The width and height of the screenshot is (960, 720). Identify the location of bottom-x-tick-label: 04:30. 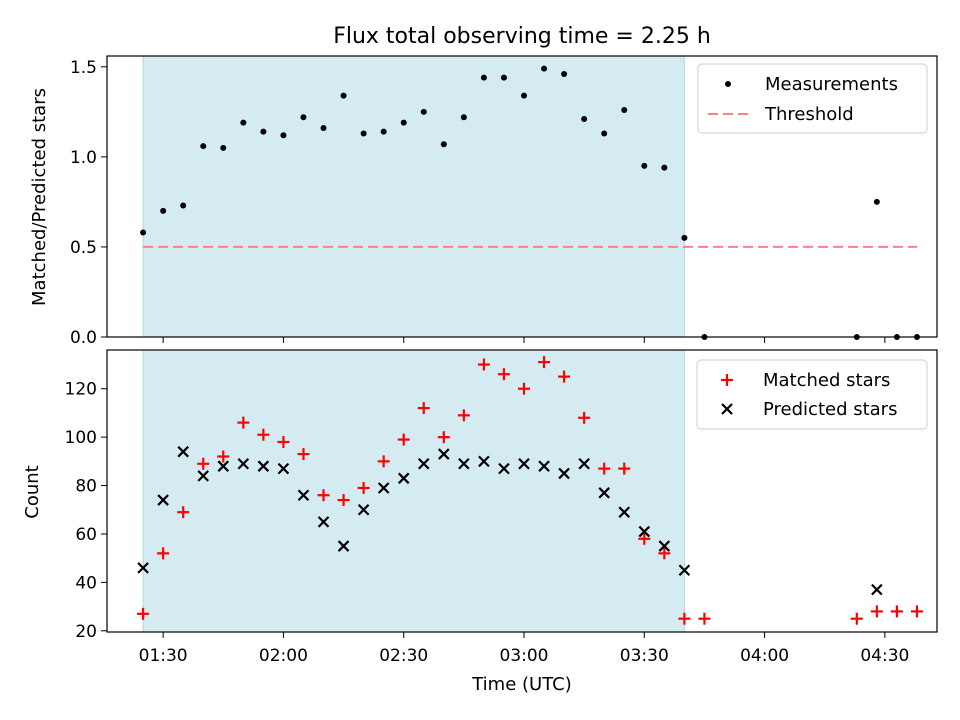
(884, 656).